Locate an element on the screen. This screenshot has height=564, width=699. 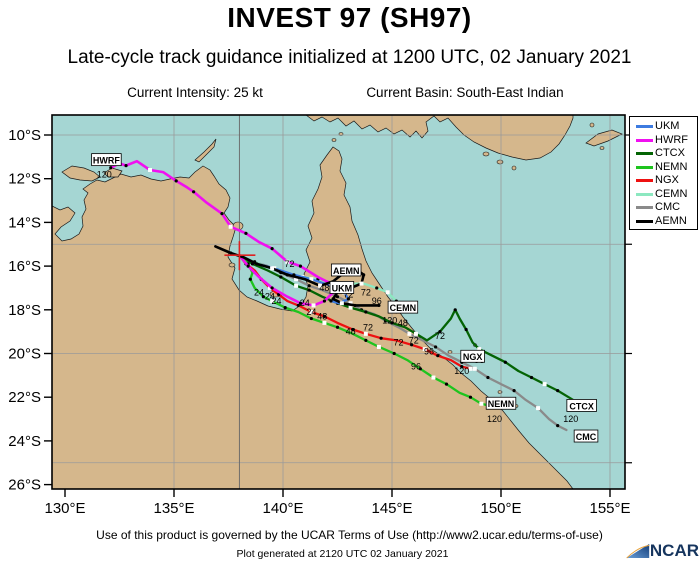
y-tick-label: 12°S is located at coordinates (24, 179).